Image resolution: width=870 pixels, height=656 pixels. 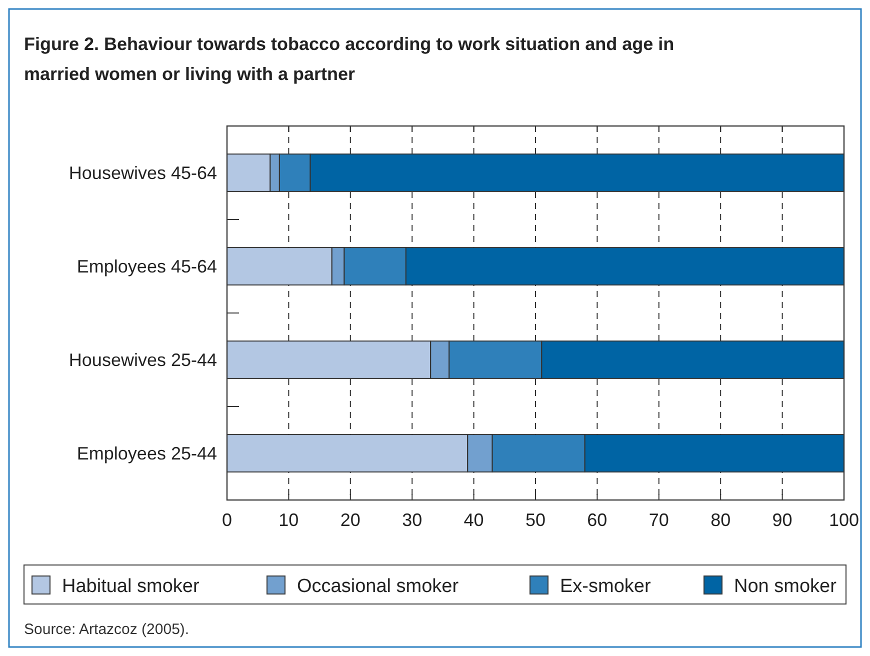 What do you see at coordinates (474, 520) in the screenshot?
I see `x-tick-label: 40` at bounding box center [474, 520].